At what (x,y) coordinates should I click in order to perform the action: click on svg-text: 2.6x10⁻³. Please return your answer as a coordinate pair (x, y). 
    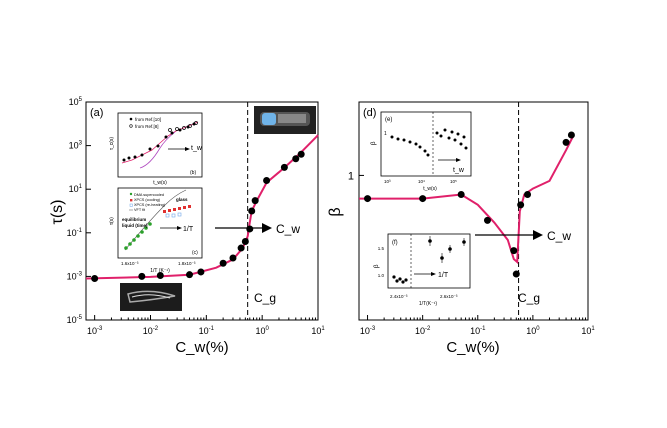
    Looking at the image, I should click on (449, 296).